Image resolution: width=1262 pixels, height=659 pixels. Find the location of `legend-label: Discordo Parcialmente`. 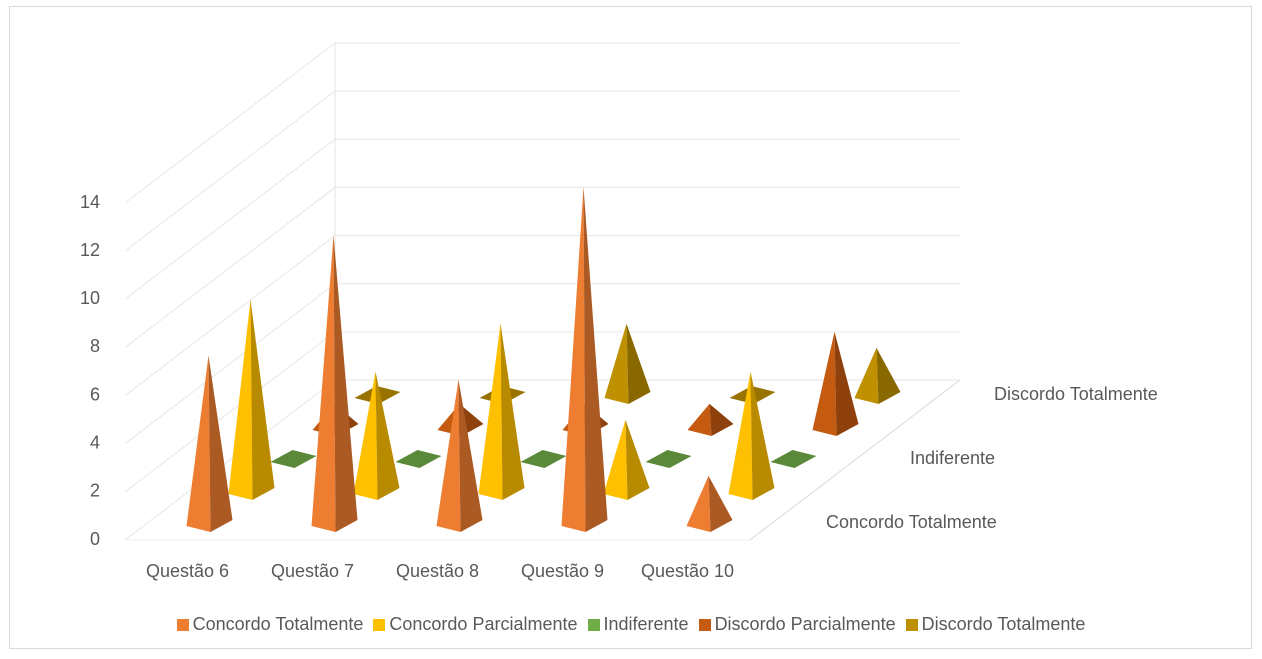

legend-label: Discordo Parcialmente is located at coordinates (805, 624).